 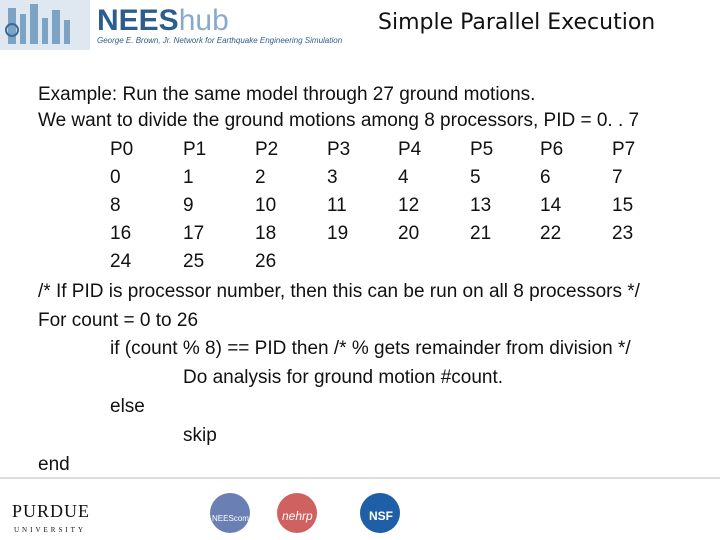 I want to click on table-cell: 10, so click(x=266, y=205).